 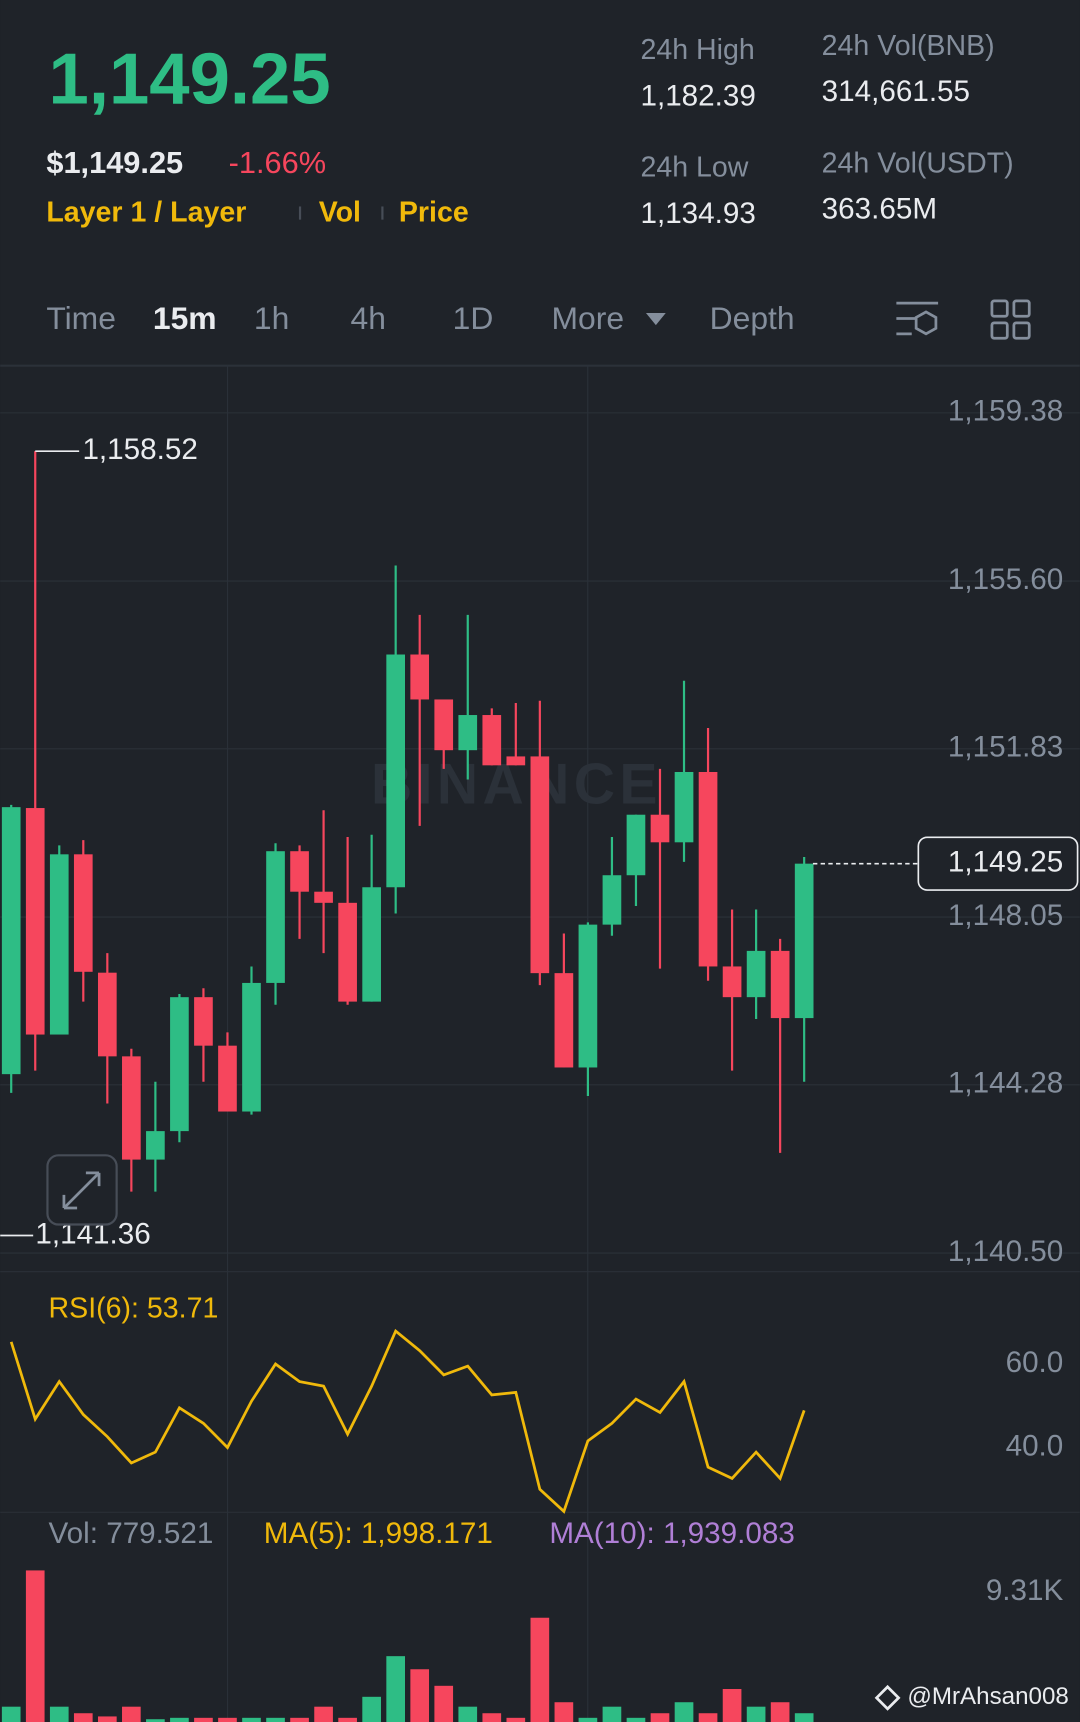 What do you see at coordinates (655, 319) in the screenshot?
I see `dropdown-arrow` at bounding box center [655, 319].